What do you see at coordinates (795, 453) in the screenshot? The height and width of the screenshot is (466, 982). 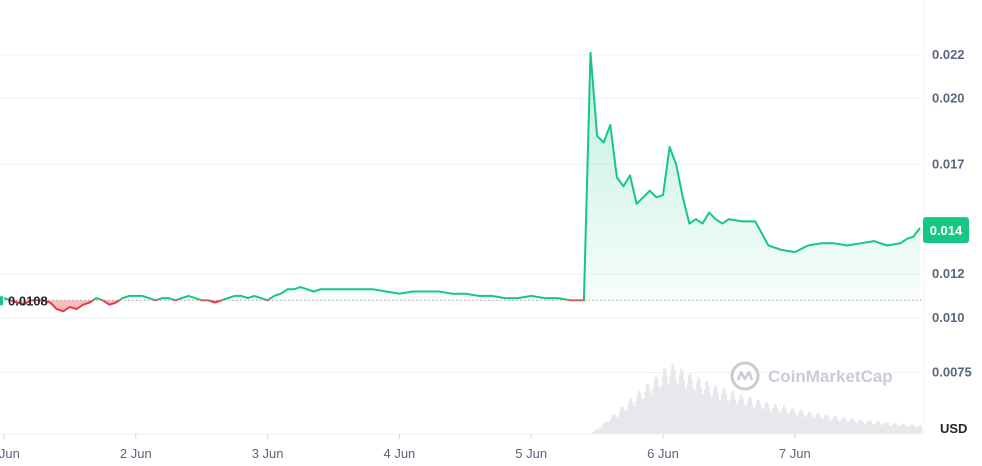 I see `x-tick-label: 7 Jun` at bounding box center [795, 453].